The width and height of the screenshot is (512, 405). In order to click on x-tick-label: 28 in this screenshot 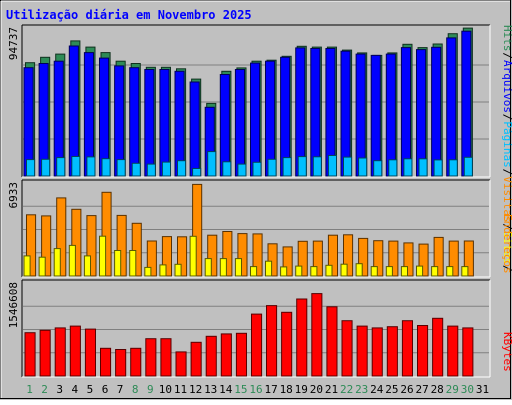, I will do `click(437, 389)`.